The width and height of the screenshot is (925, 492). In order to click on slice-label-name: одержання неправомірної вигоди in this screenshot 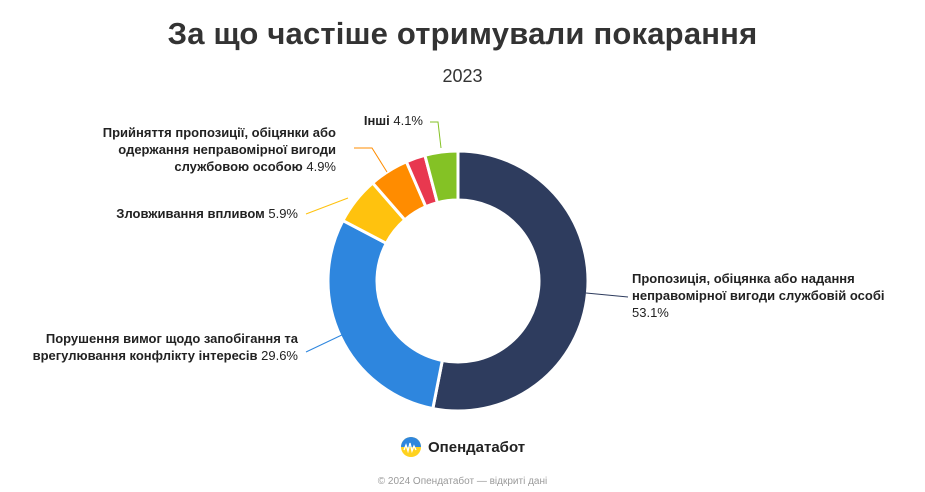, I will do `click(227, 149)`.